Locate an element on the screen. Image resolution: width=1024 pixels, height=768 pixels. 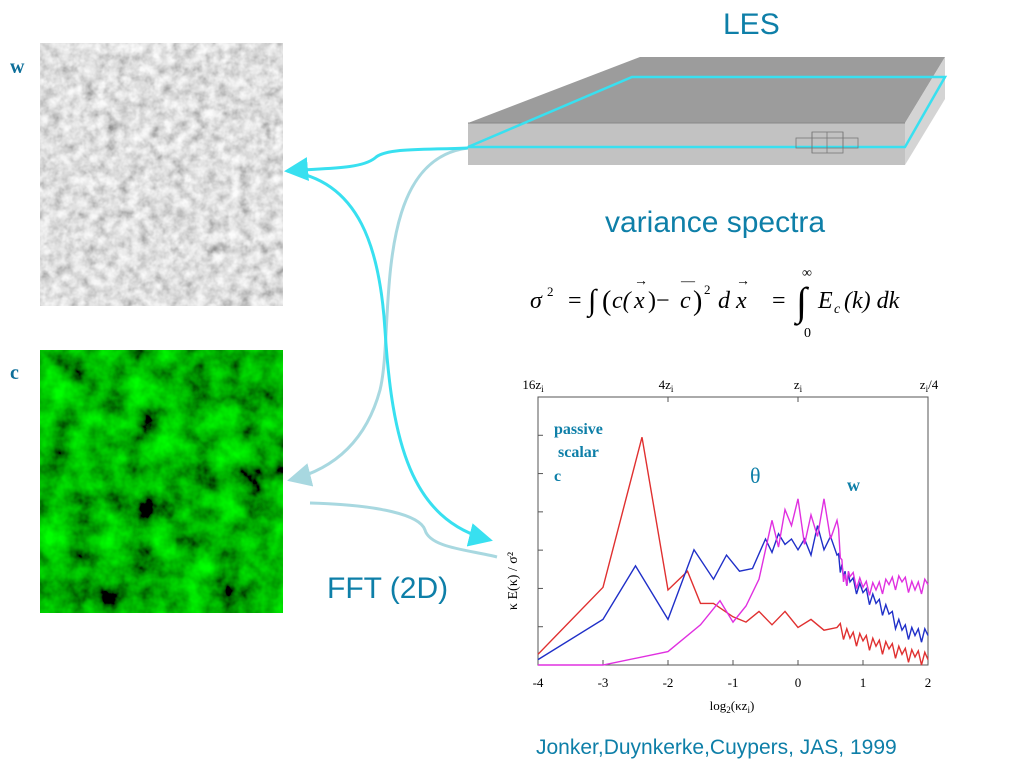
fft-2d-label: FFT (2D) is located at coordinates (388, 588).